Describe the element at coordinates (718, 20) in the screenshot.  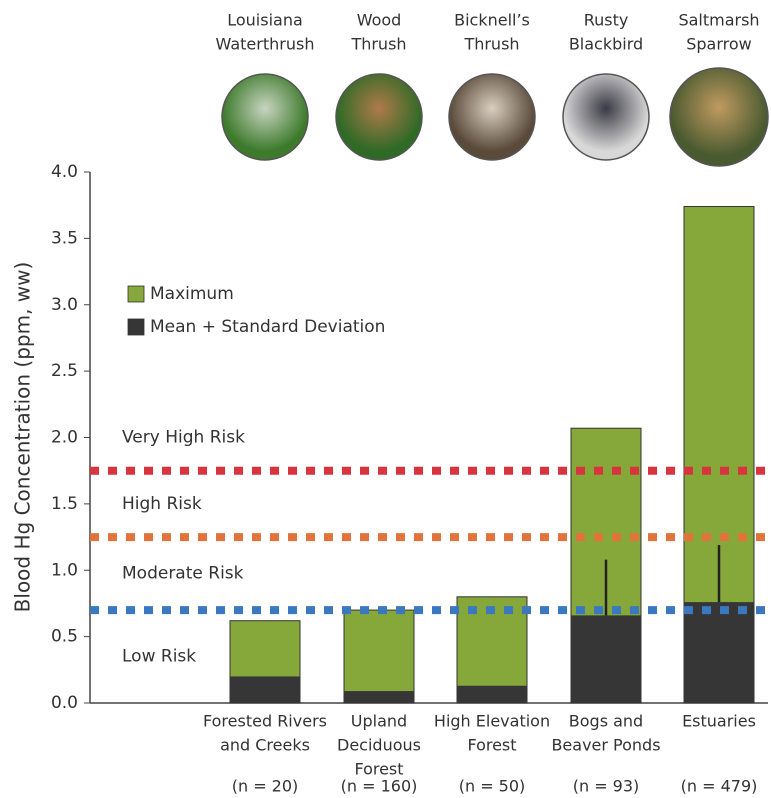
I see `bird-name: Saltmarsh` at that location.